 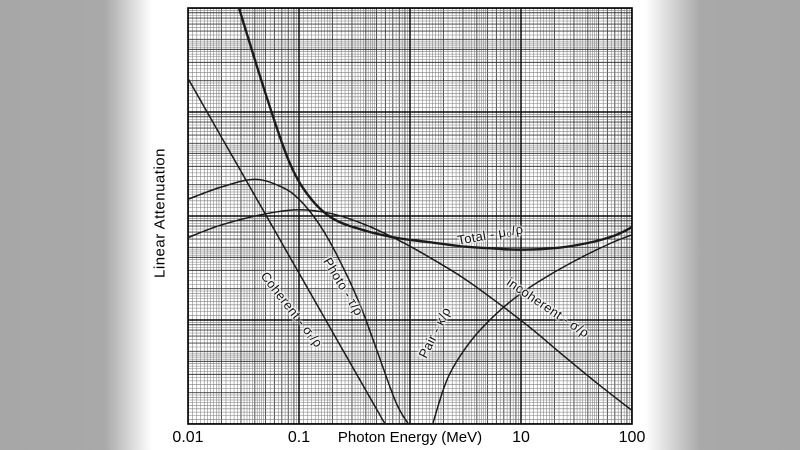 What do you see at coordinates (188, 437) in the screenshot?
I see `x-tick-0.01: 0.01` at bounding box center [188, 437].